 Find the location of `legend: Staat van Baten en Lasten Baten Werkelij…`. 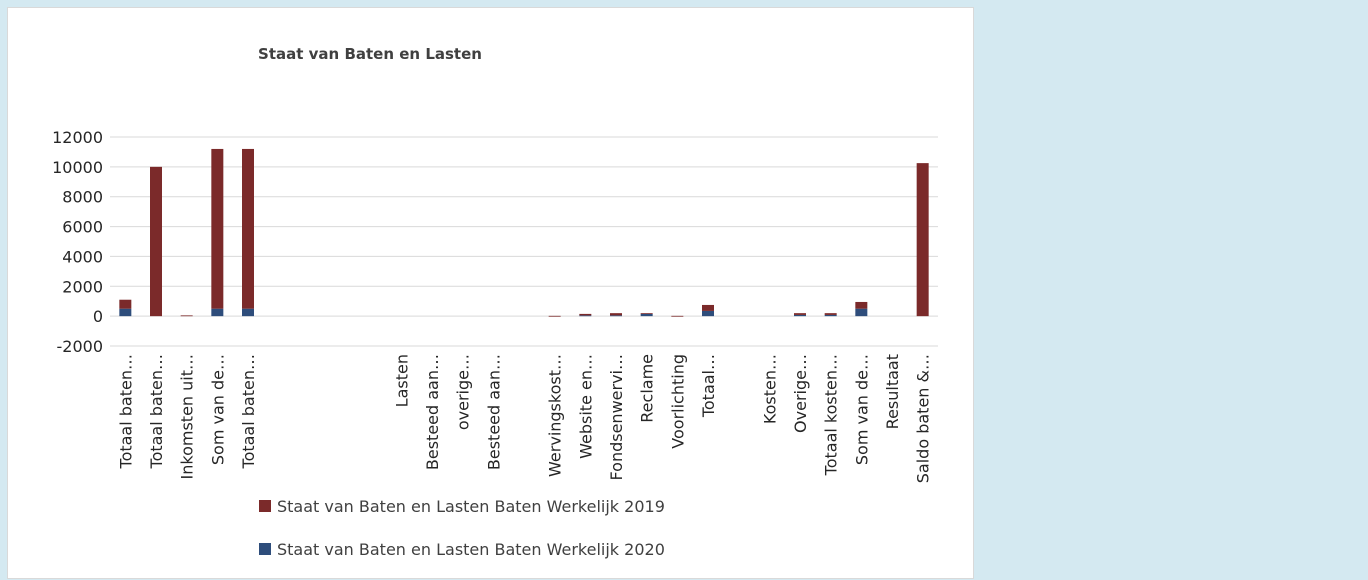

legend: Staat van Baten en Lasten Baten Werkelij… is located at coordinates (462, 528).